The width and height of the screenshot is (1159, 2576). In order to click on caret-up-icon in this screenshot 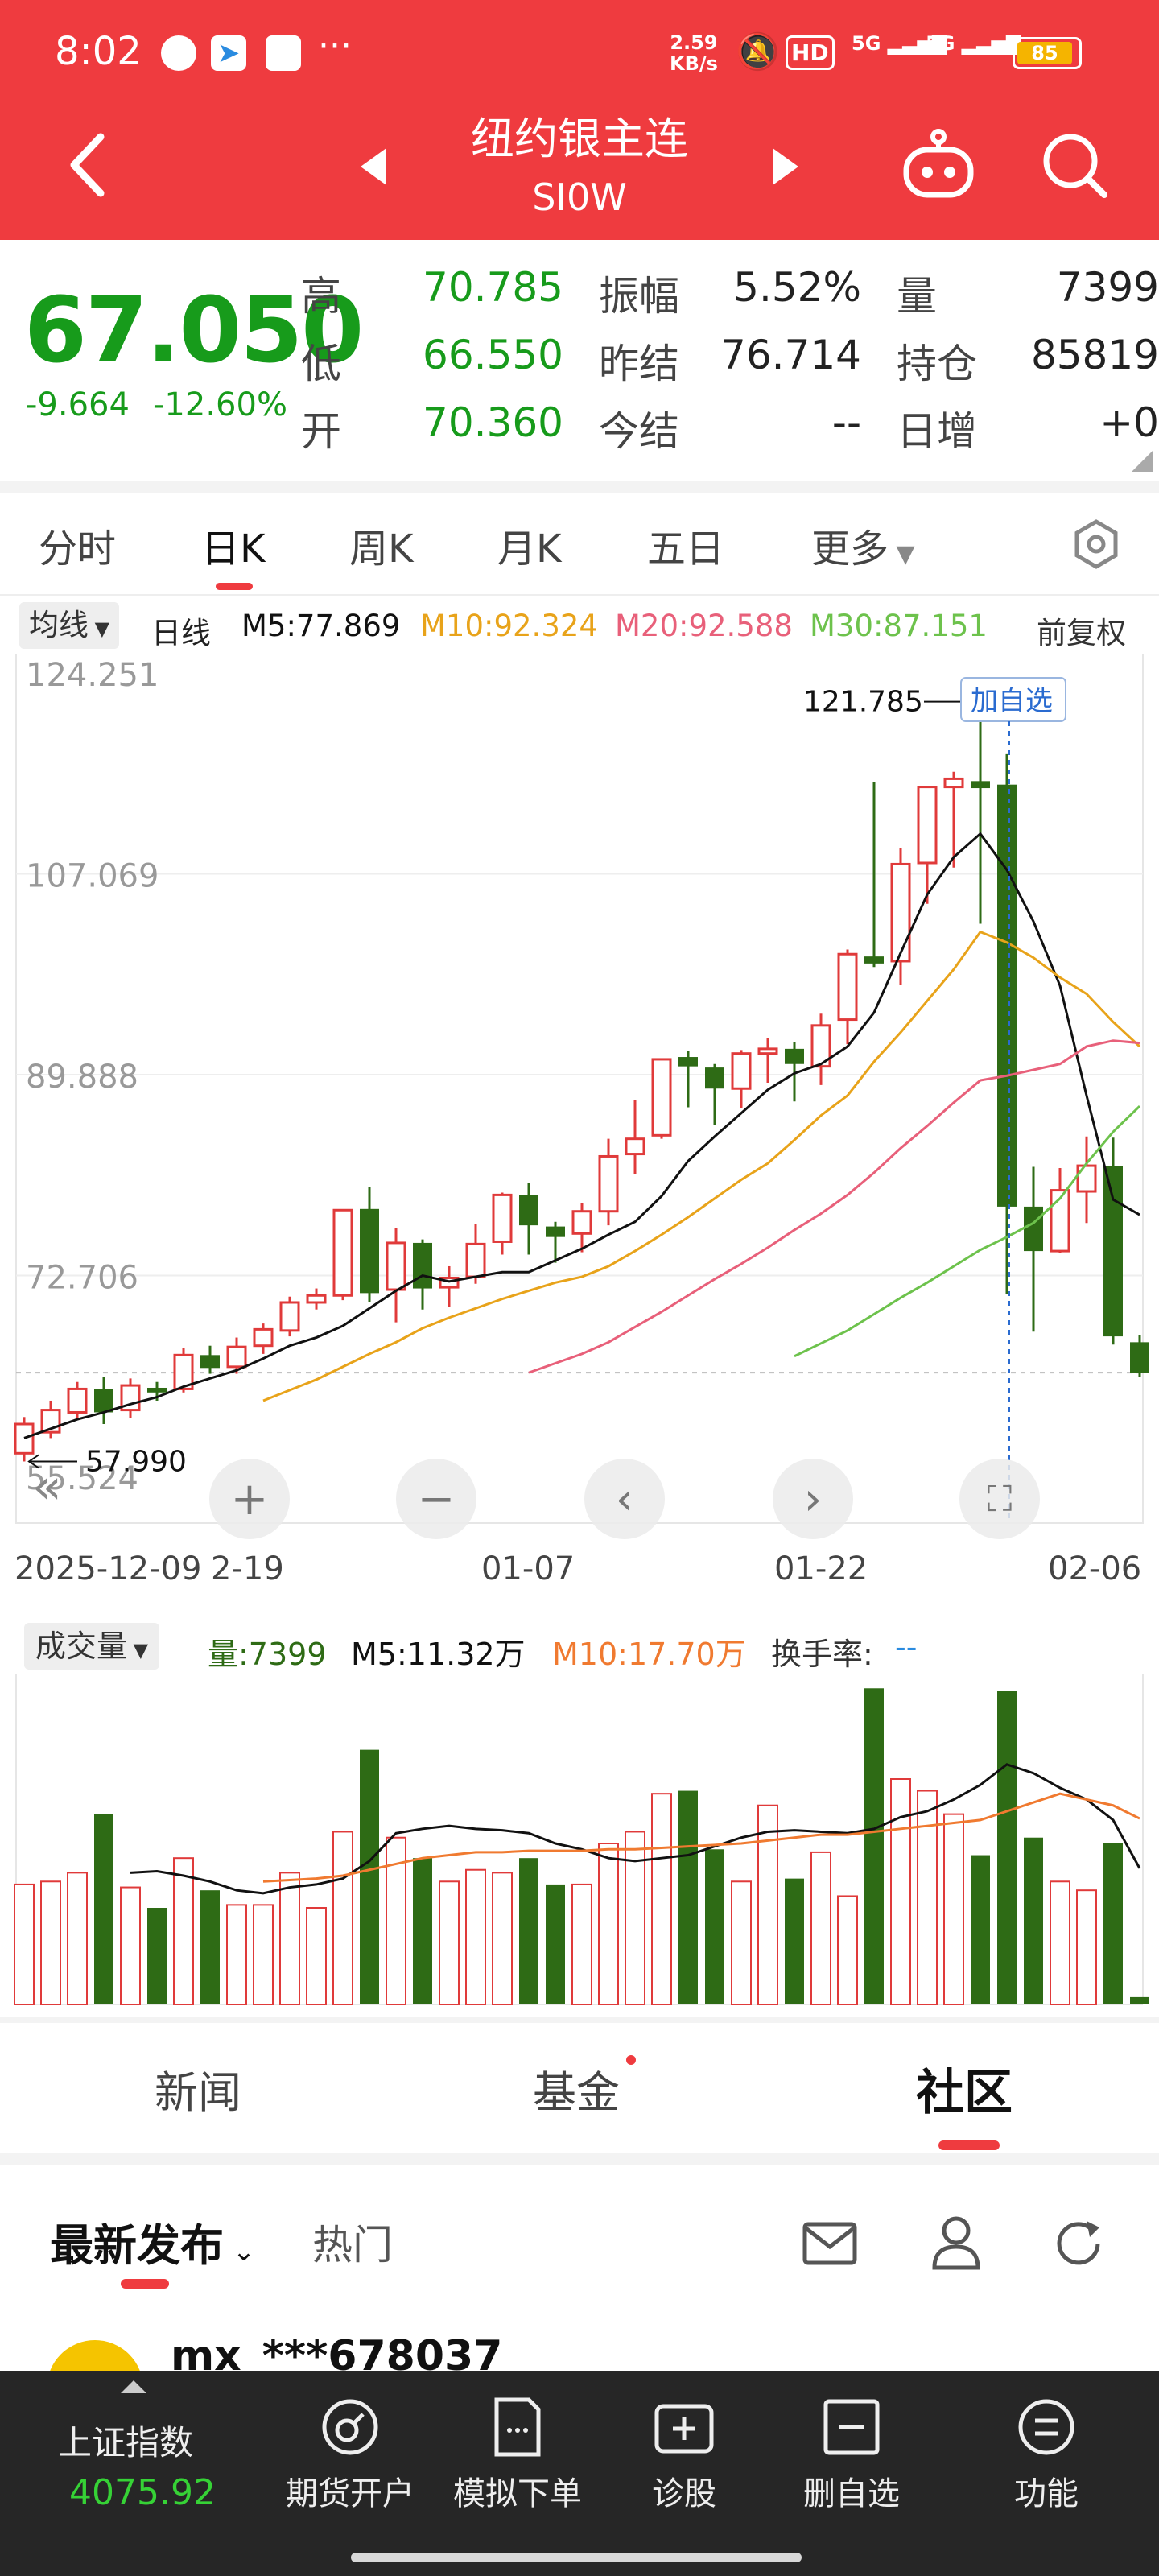, I will do `click(133, 2386)`.